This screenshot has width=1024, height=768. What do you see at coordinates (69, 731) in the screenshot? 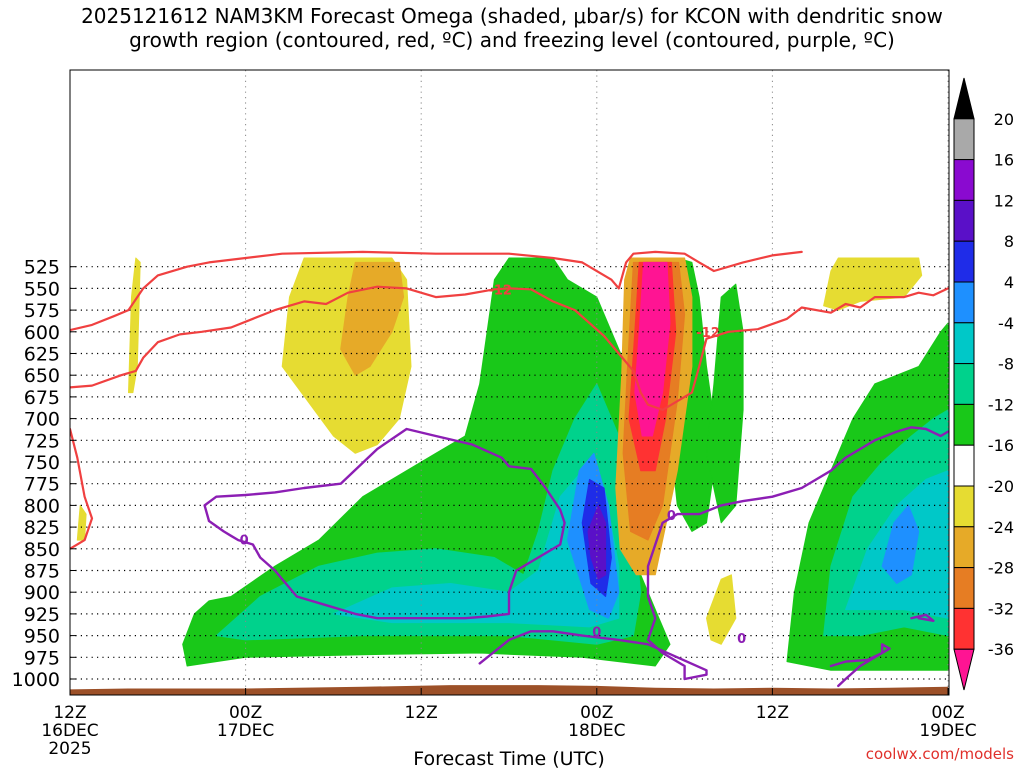
I see `x-tick-label-0-1: 16DEC` at bounding box center [69, 731].